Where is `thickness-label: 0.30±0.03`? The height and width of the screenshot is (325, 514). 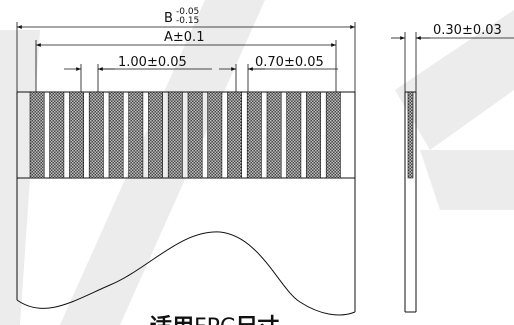 thickness-label: 0.30±0.03 is located at coordinates (467, 30).